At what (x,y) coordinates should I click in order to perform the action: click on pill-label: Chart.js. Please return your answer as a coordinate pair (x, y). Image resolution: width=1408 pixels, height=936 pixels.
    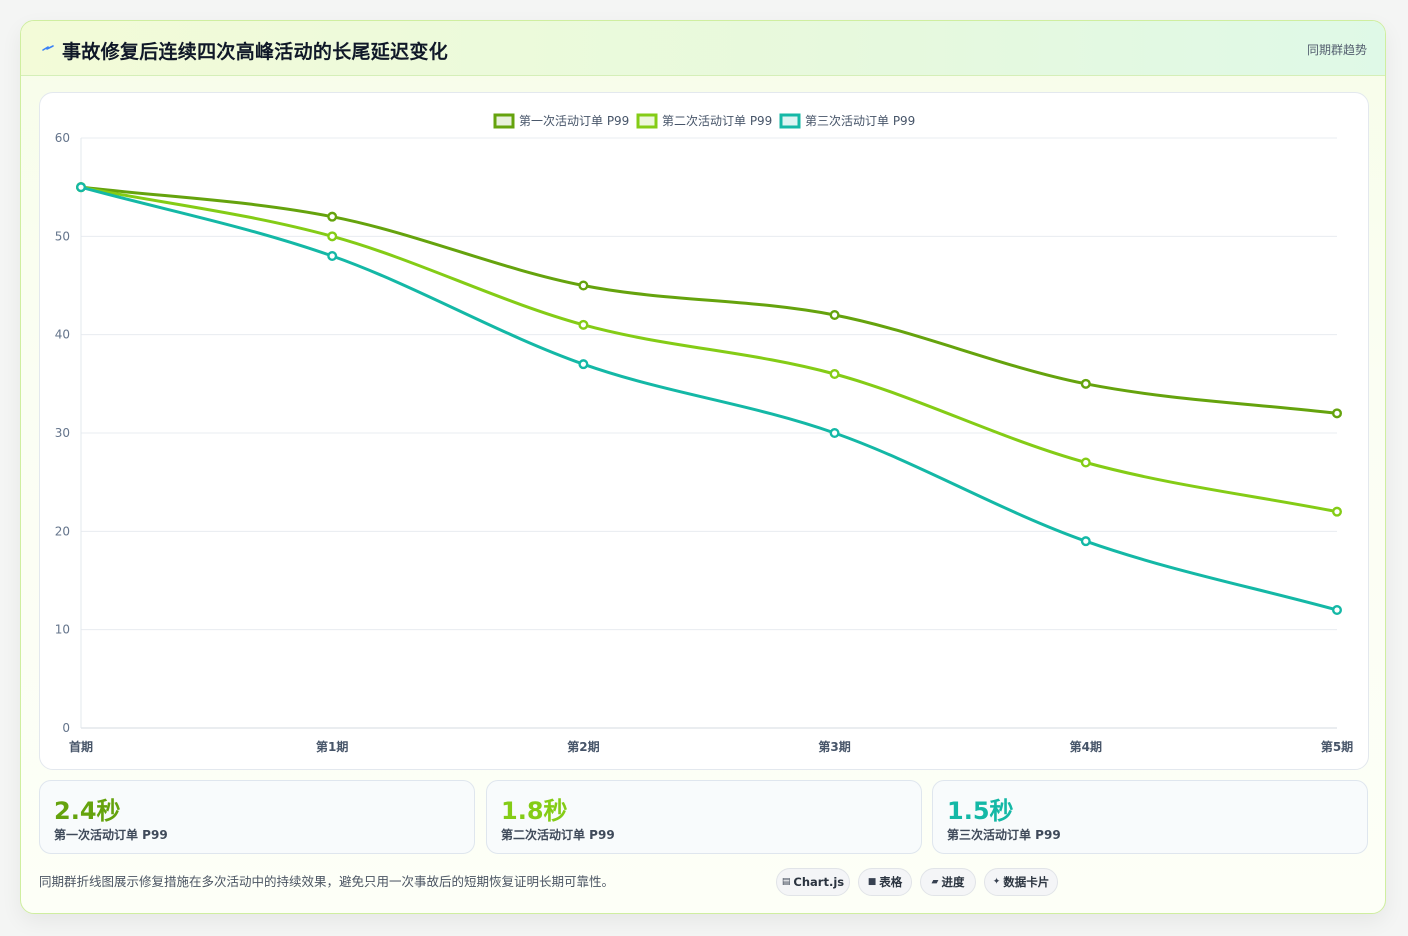
    Looking at the image, I should click on (819, 882).